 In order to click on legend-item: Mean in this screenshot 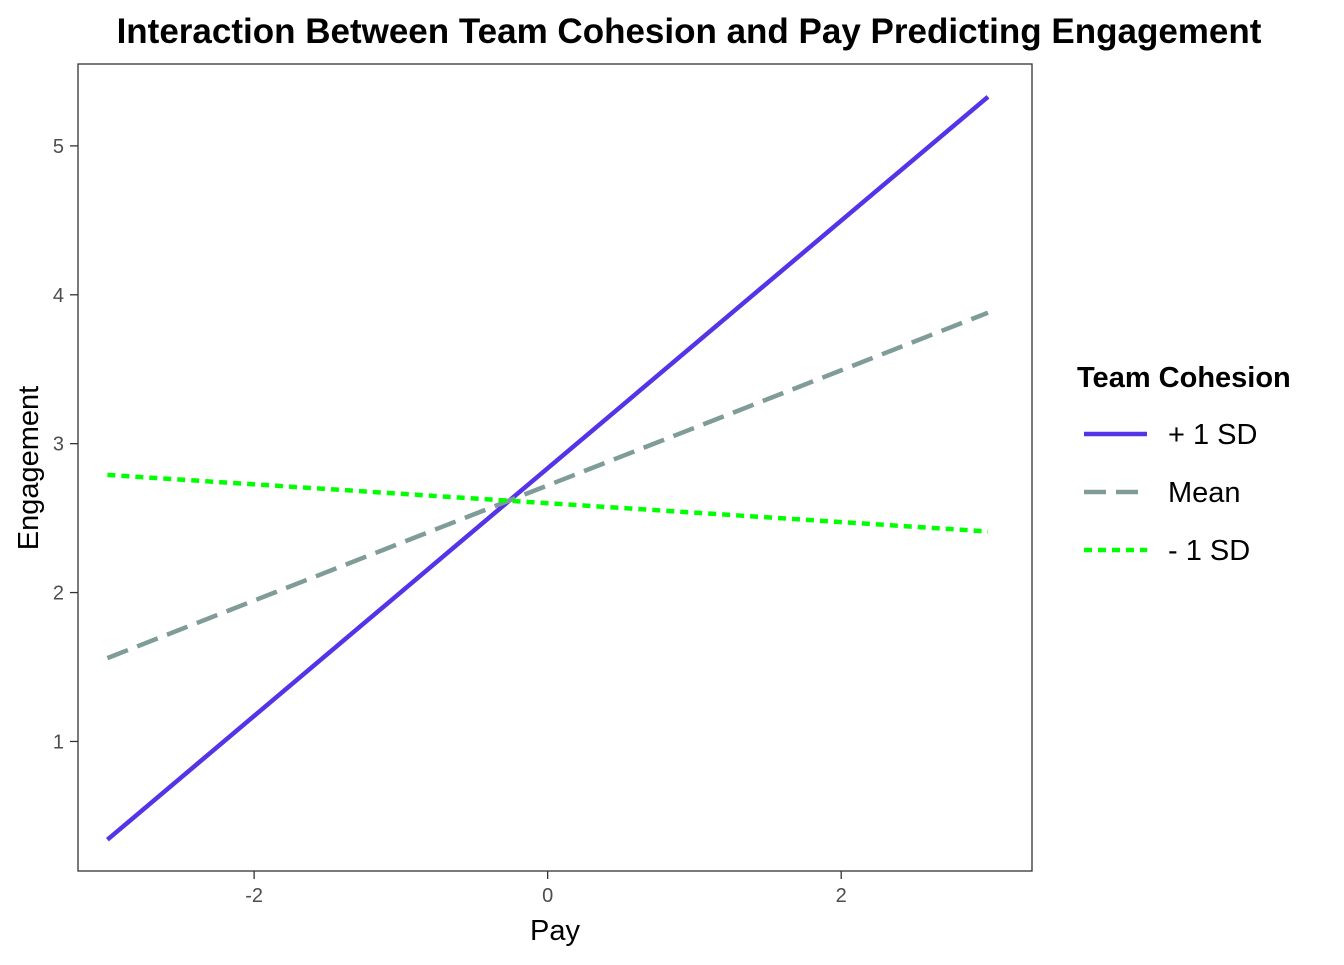, I will do `click(1162, 493)`.